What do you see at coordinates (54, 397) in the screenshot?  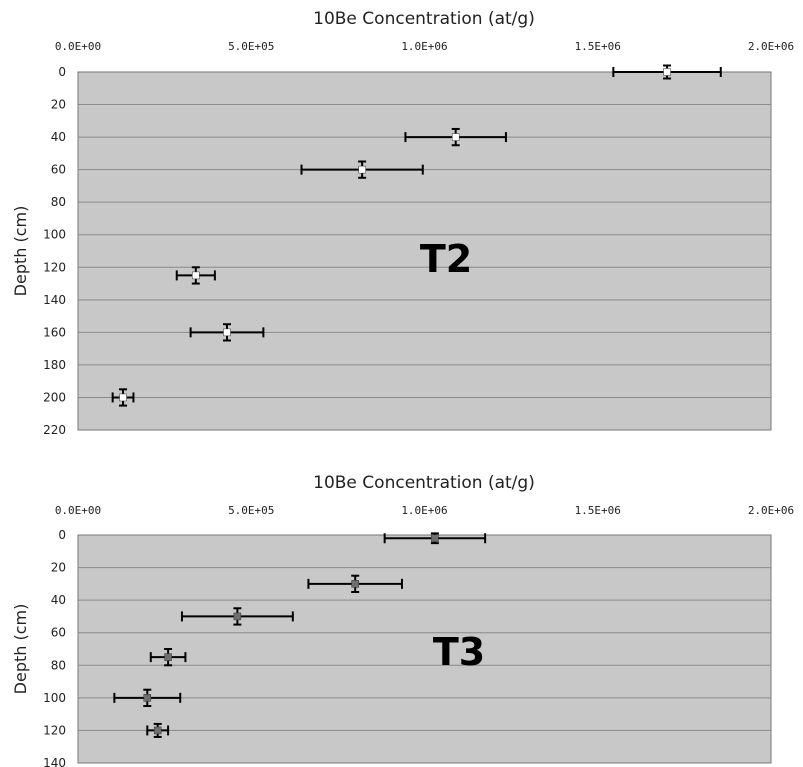 I see `y-tick-label: 200` at bounding box center [54, 397].